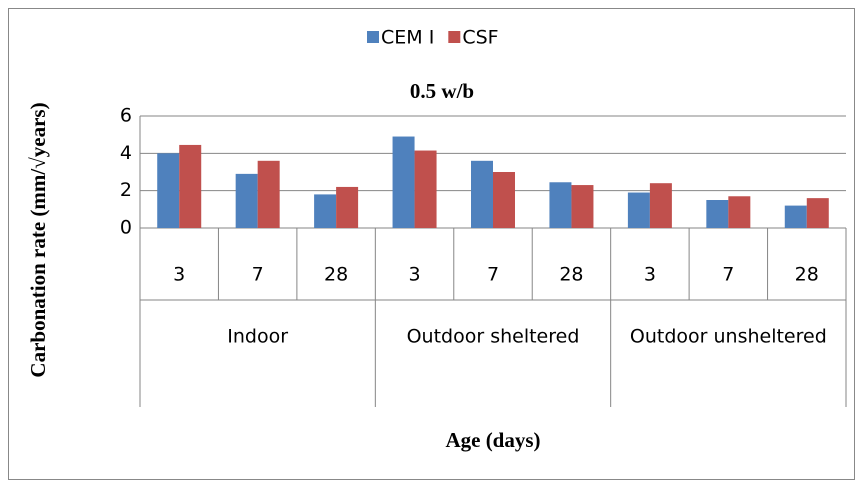 This screenshot has width=861, height=486. What do you see at coordinates (257, 337) in the screenshot?
I see `group-label: Indoor` at bounding box center [257, 337].